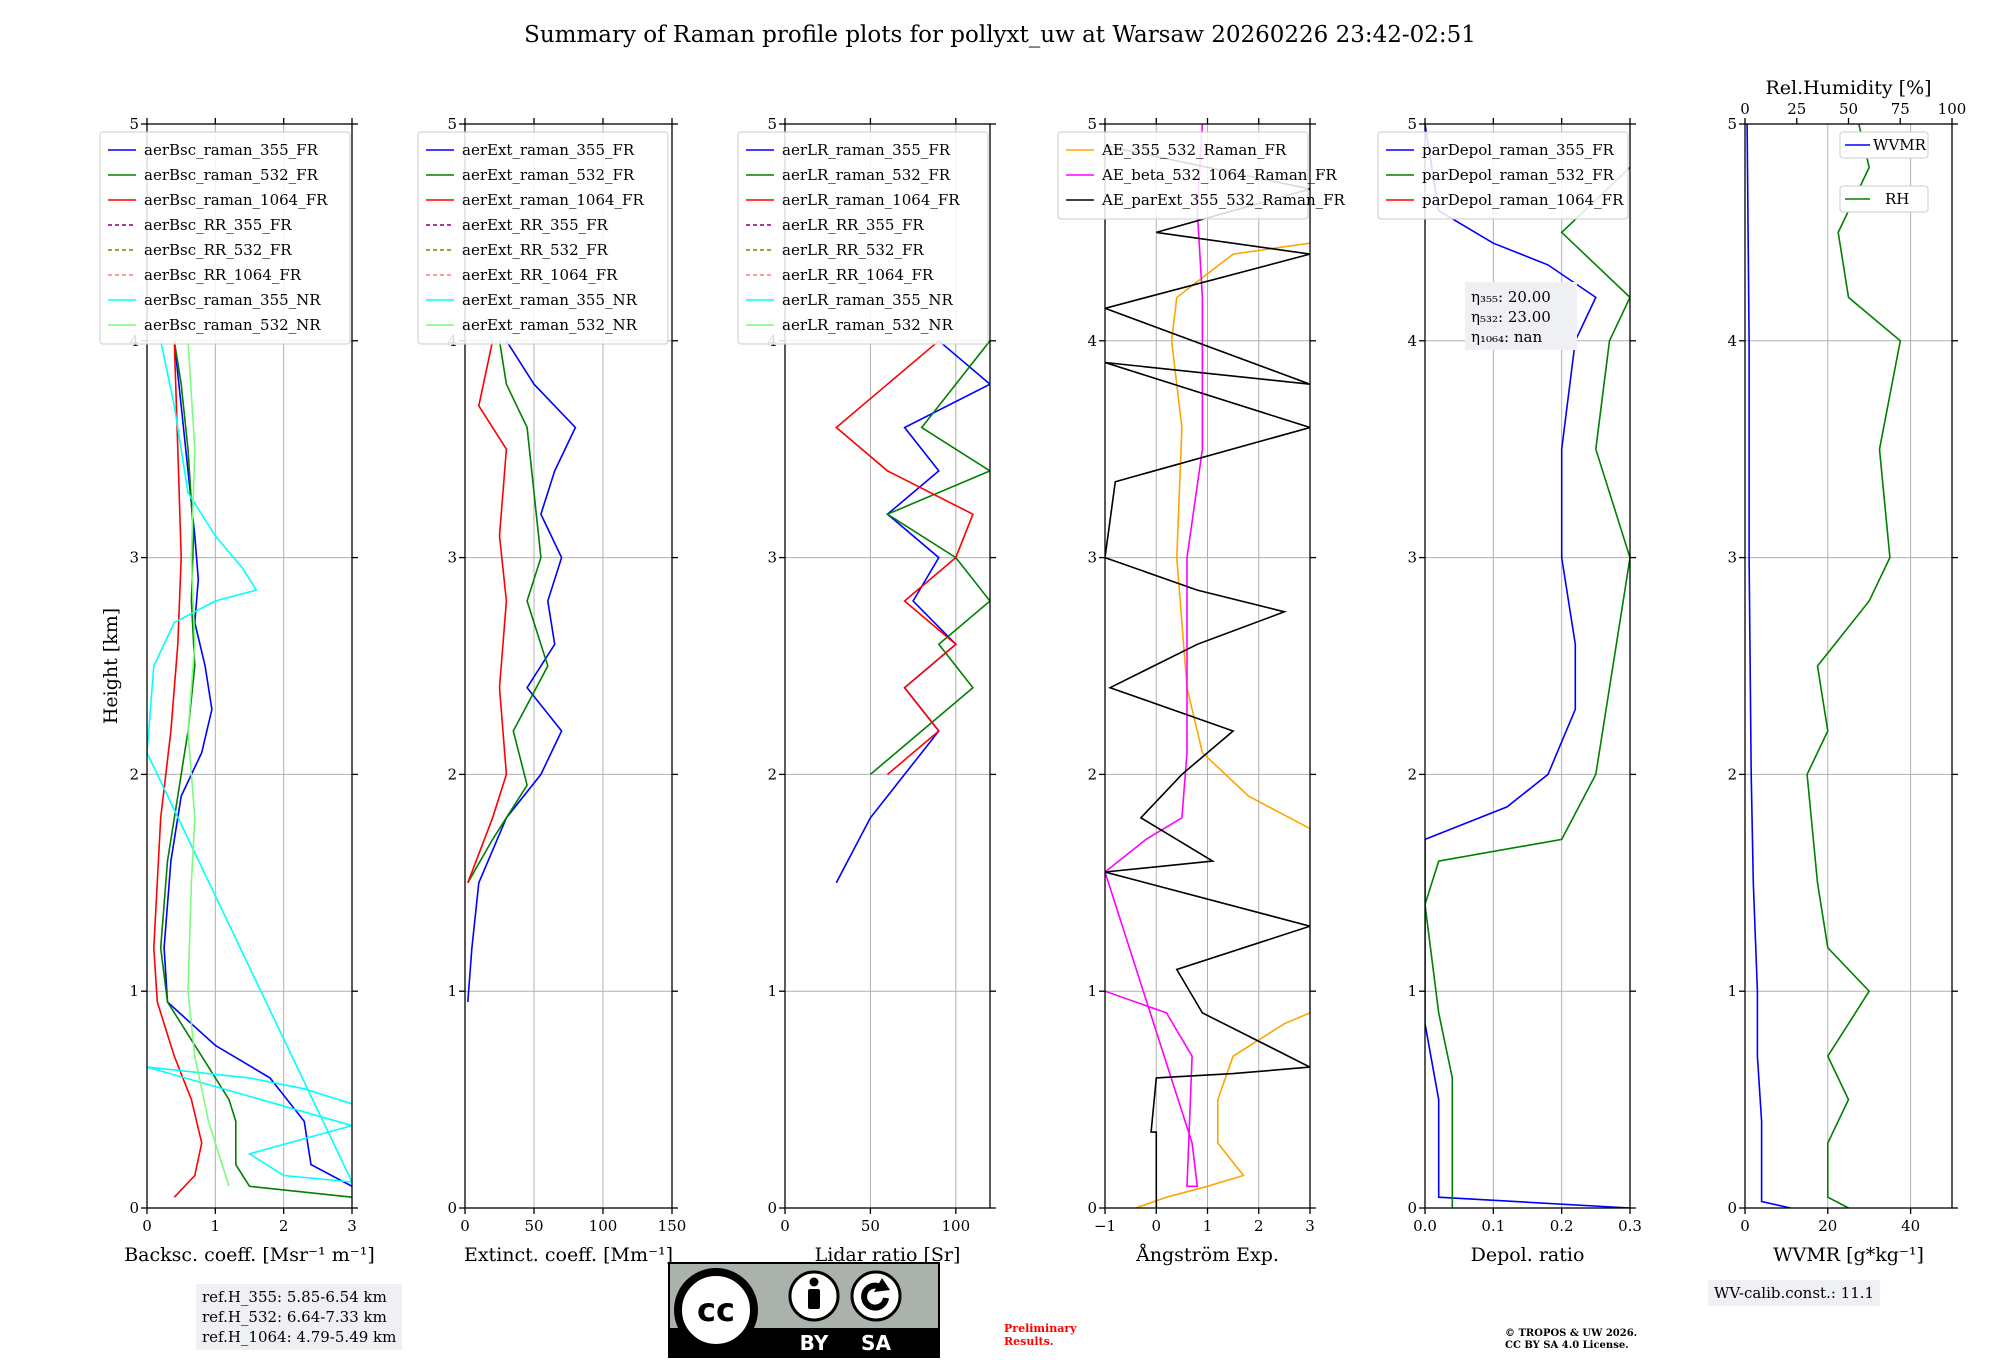 The width and height of the screenshot is (2000, 1360). Describe the element at coordinates (223, 275) in the screenshot. I see `legend-entry: aerBsc_RR_1064_FR` at that location.